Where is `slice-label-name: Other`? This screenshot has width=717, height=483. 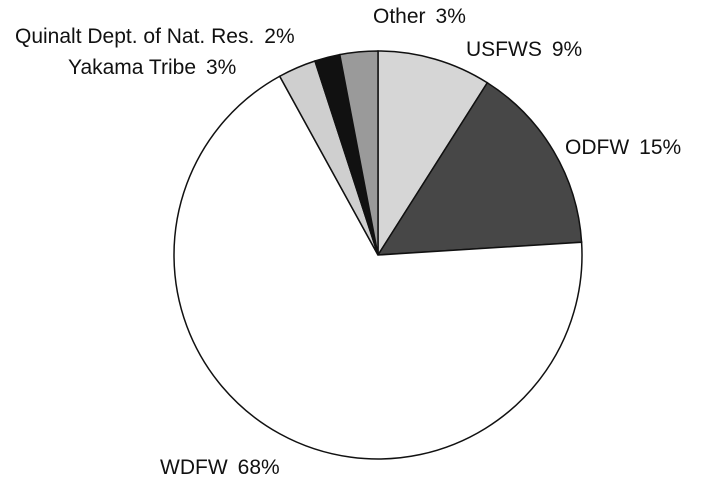 slice-label-name: Other is located at coordinates (399, 16).